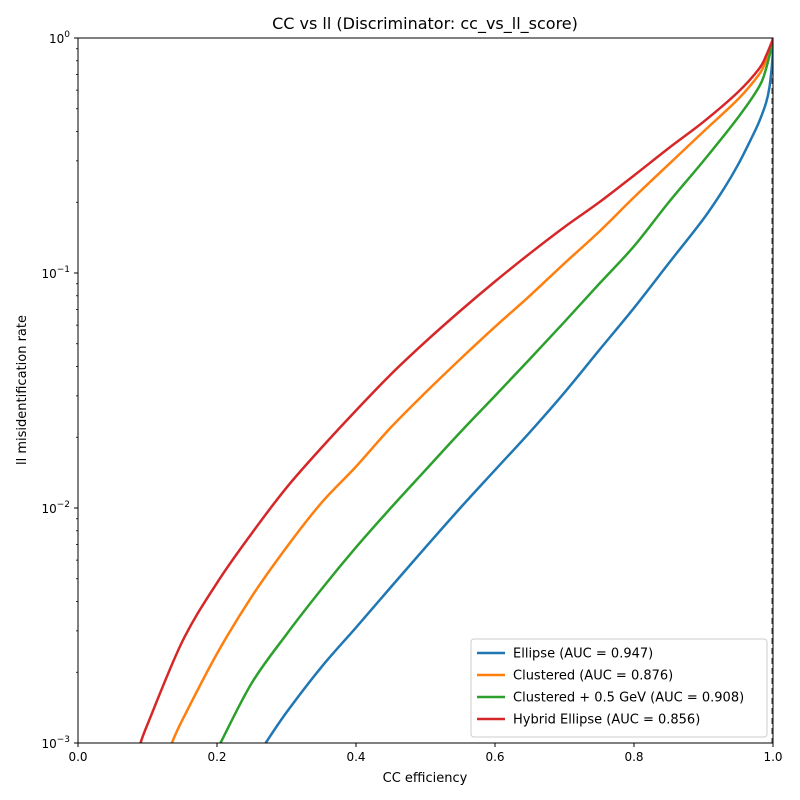 The width and height of the screenshot is (800, 800). I want to click on x-tick-label: 0.0, so click(77, 757).